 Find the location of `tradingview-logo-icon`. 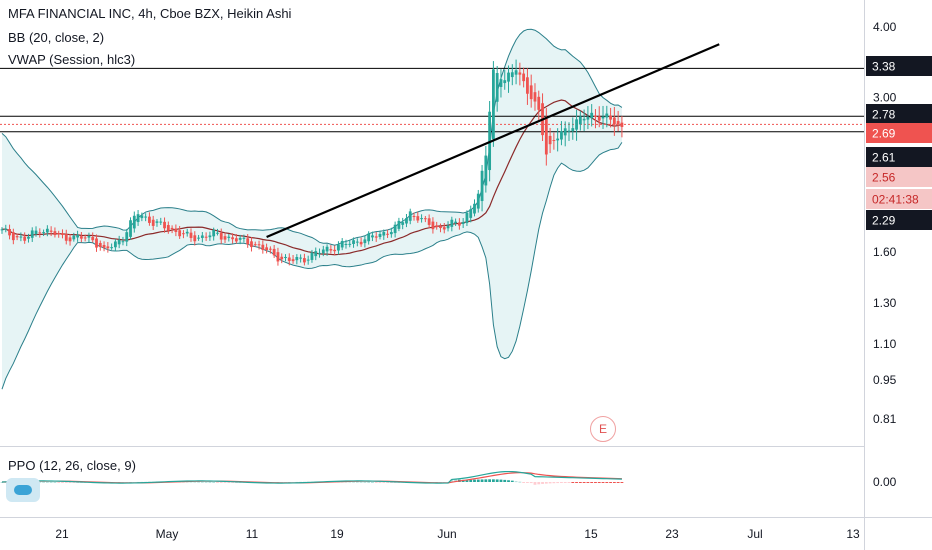

tradingview-logo-icon is located at coordinates (23, 490).